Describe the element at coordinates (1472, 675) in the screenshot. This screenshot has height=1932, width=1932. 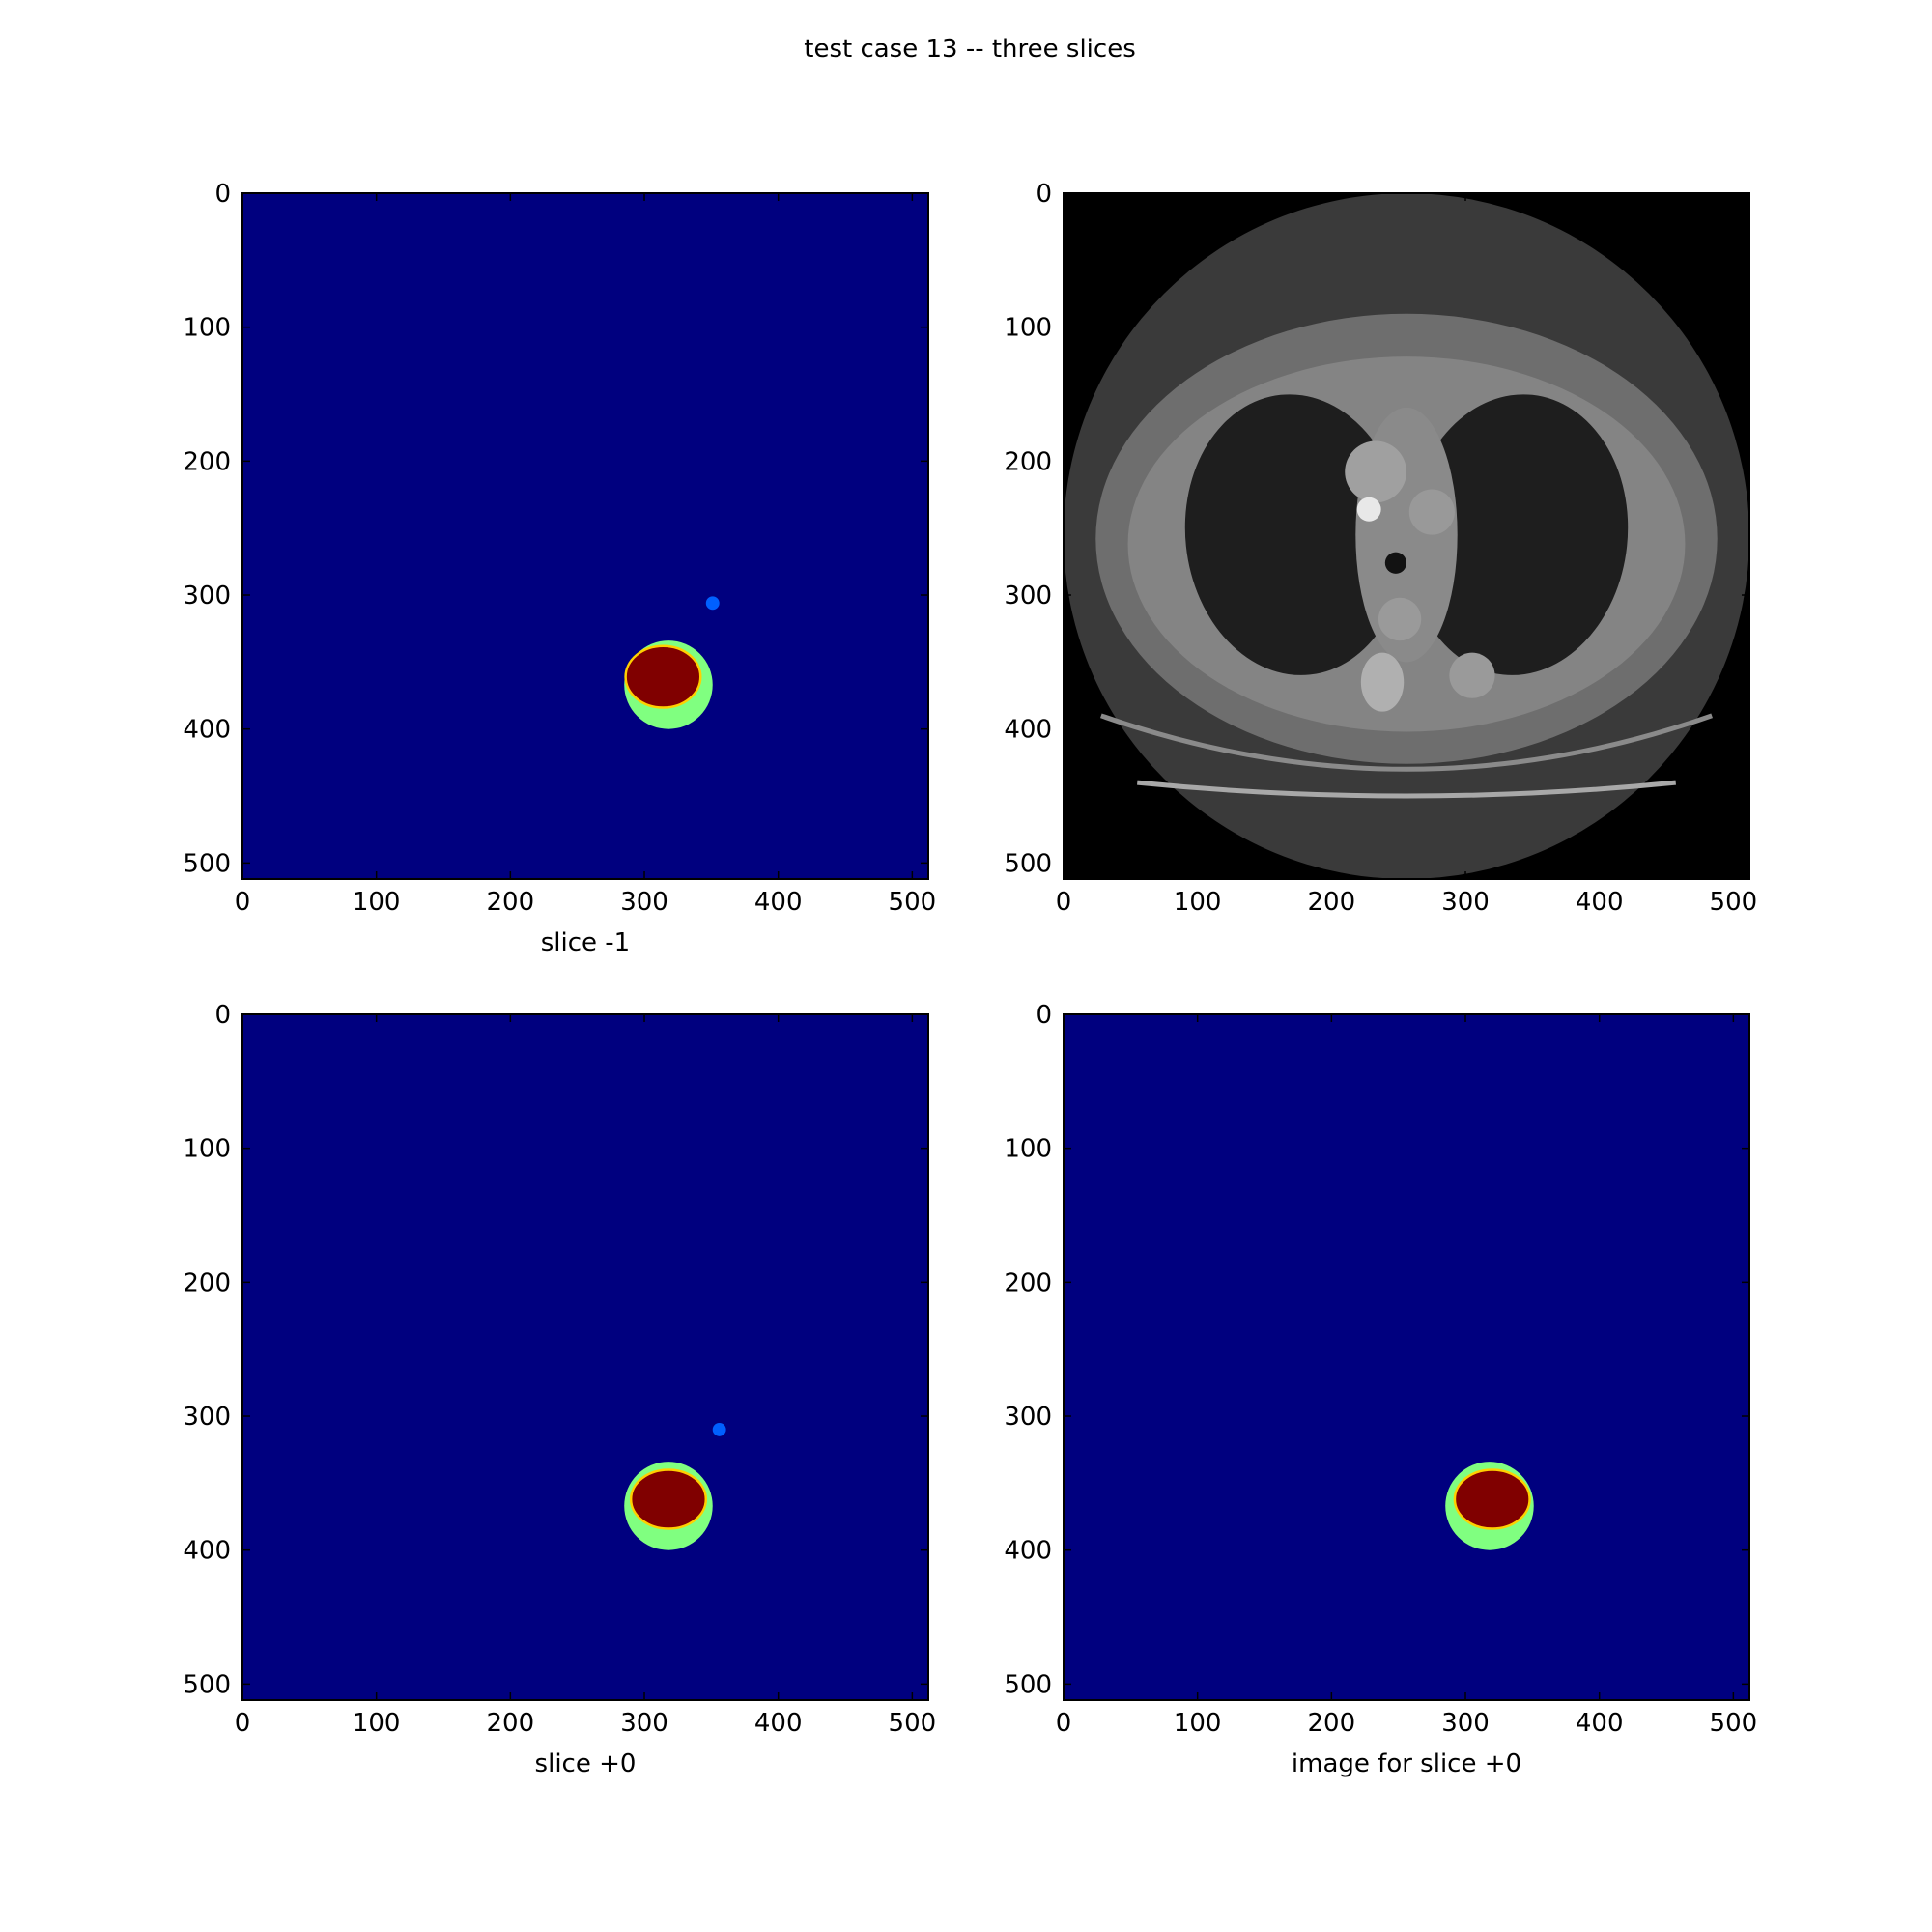
I see `ct-nodule` at that location.